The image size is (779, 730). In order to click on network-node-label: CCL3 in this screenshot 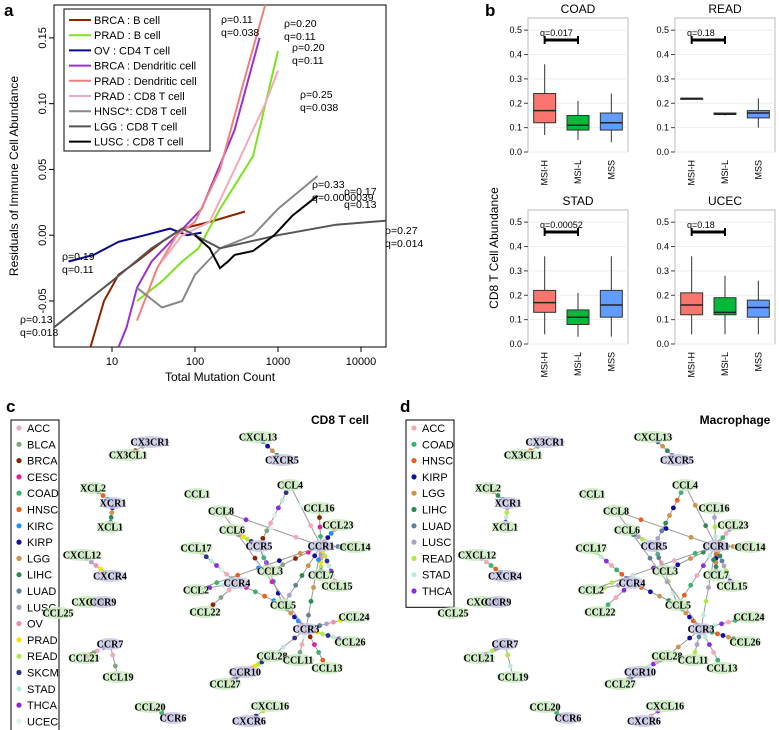, I will do `click(270, 572)`.